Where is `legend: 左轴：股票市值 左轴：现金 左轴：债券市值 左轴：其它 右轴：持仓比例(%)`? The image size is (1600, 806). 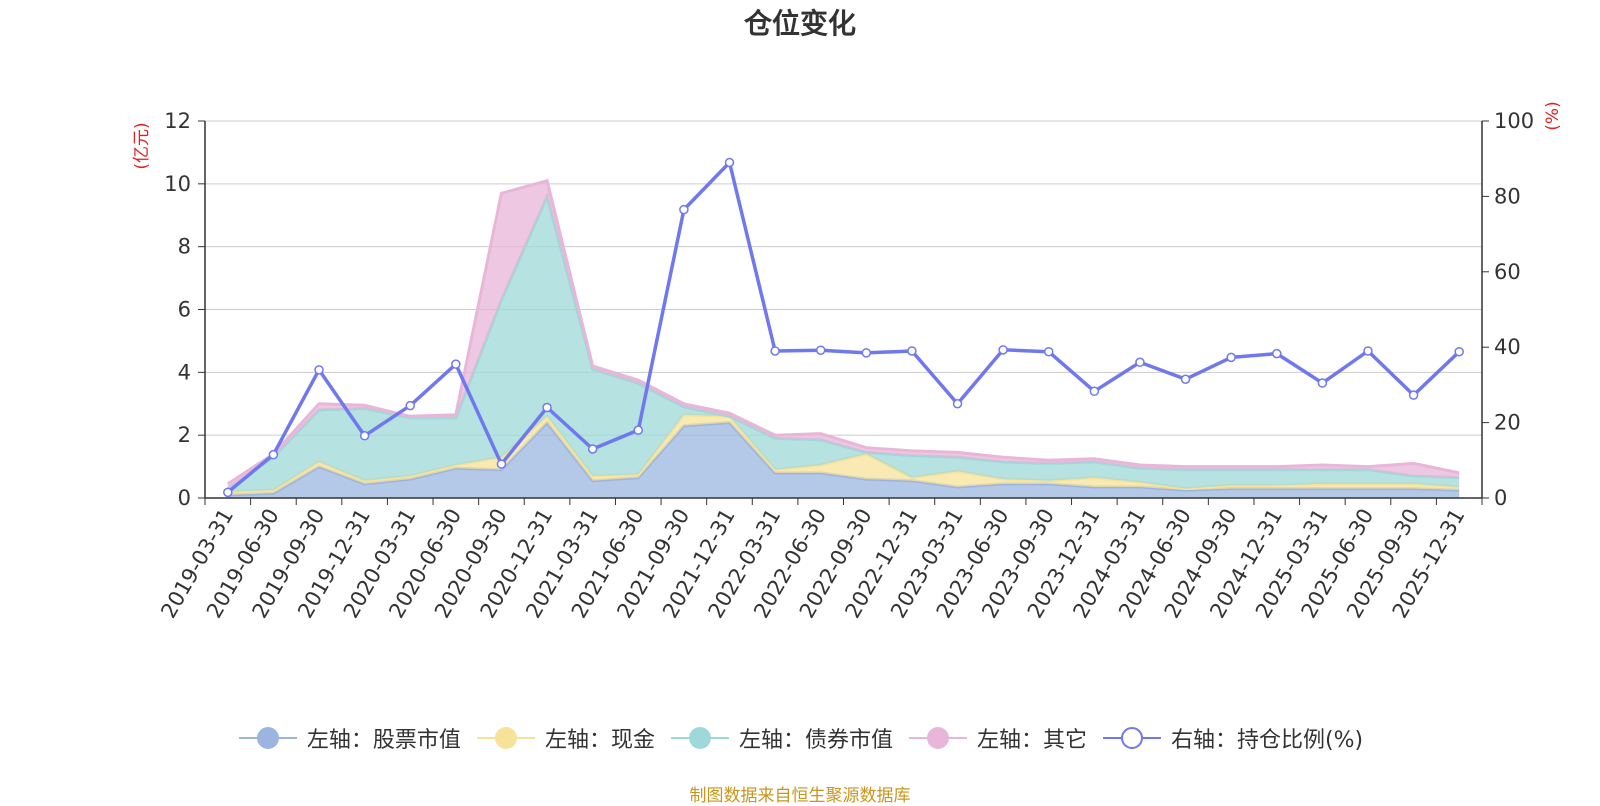
legend: 左轴：股票市值 左轴：现金 左轴：债券市值 左轴：其它 右轴：持仓比例(%) is located at coordinates (800, 738).